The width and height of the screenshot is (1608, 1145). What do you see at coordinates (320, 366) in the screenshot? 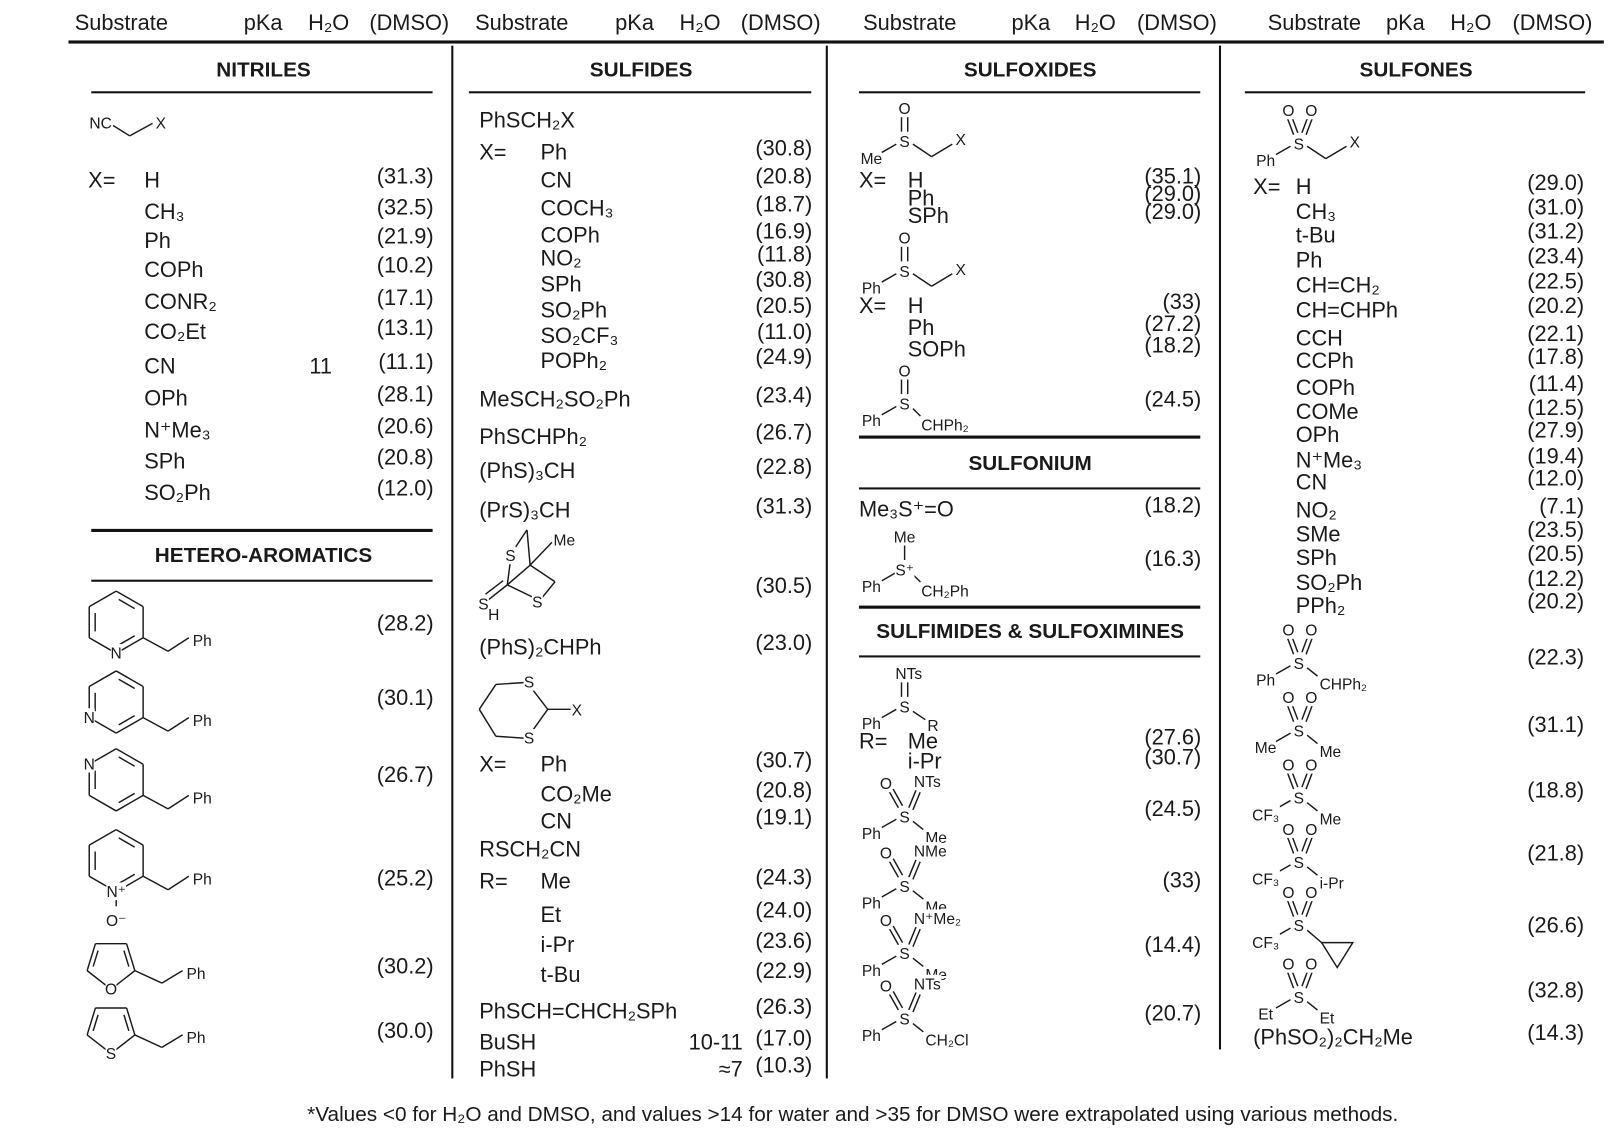
I see `pka-h2o-value: 11` at bounding box center [320, 366].